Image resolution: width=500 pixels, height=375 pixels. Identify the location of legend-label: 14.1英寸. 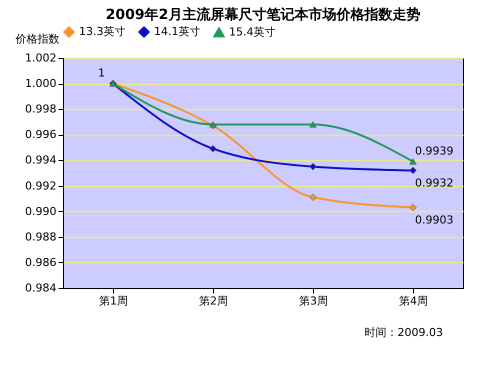
(177, 31).